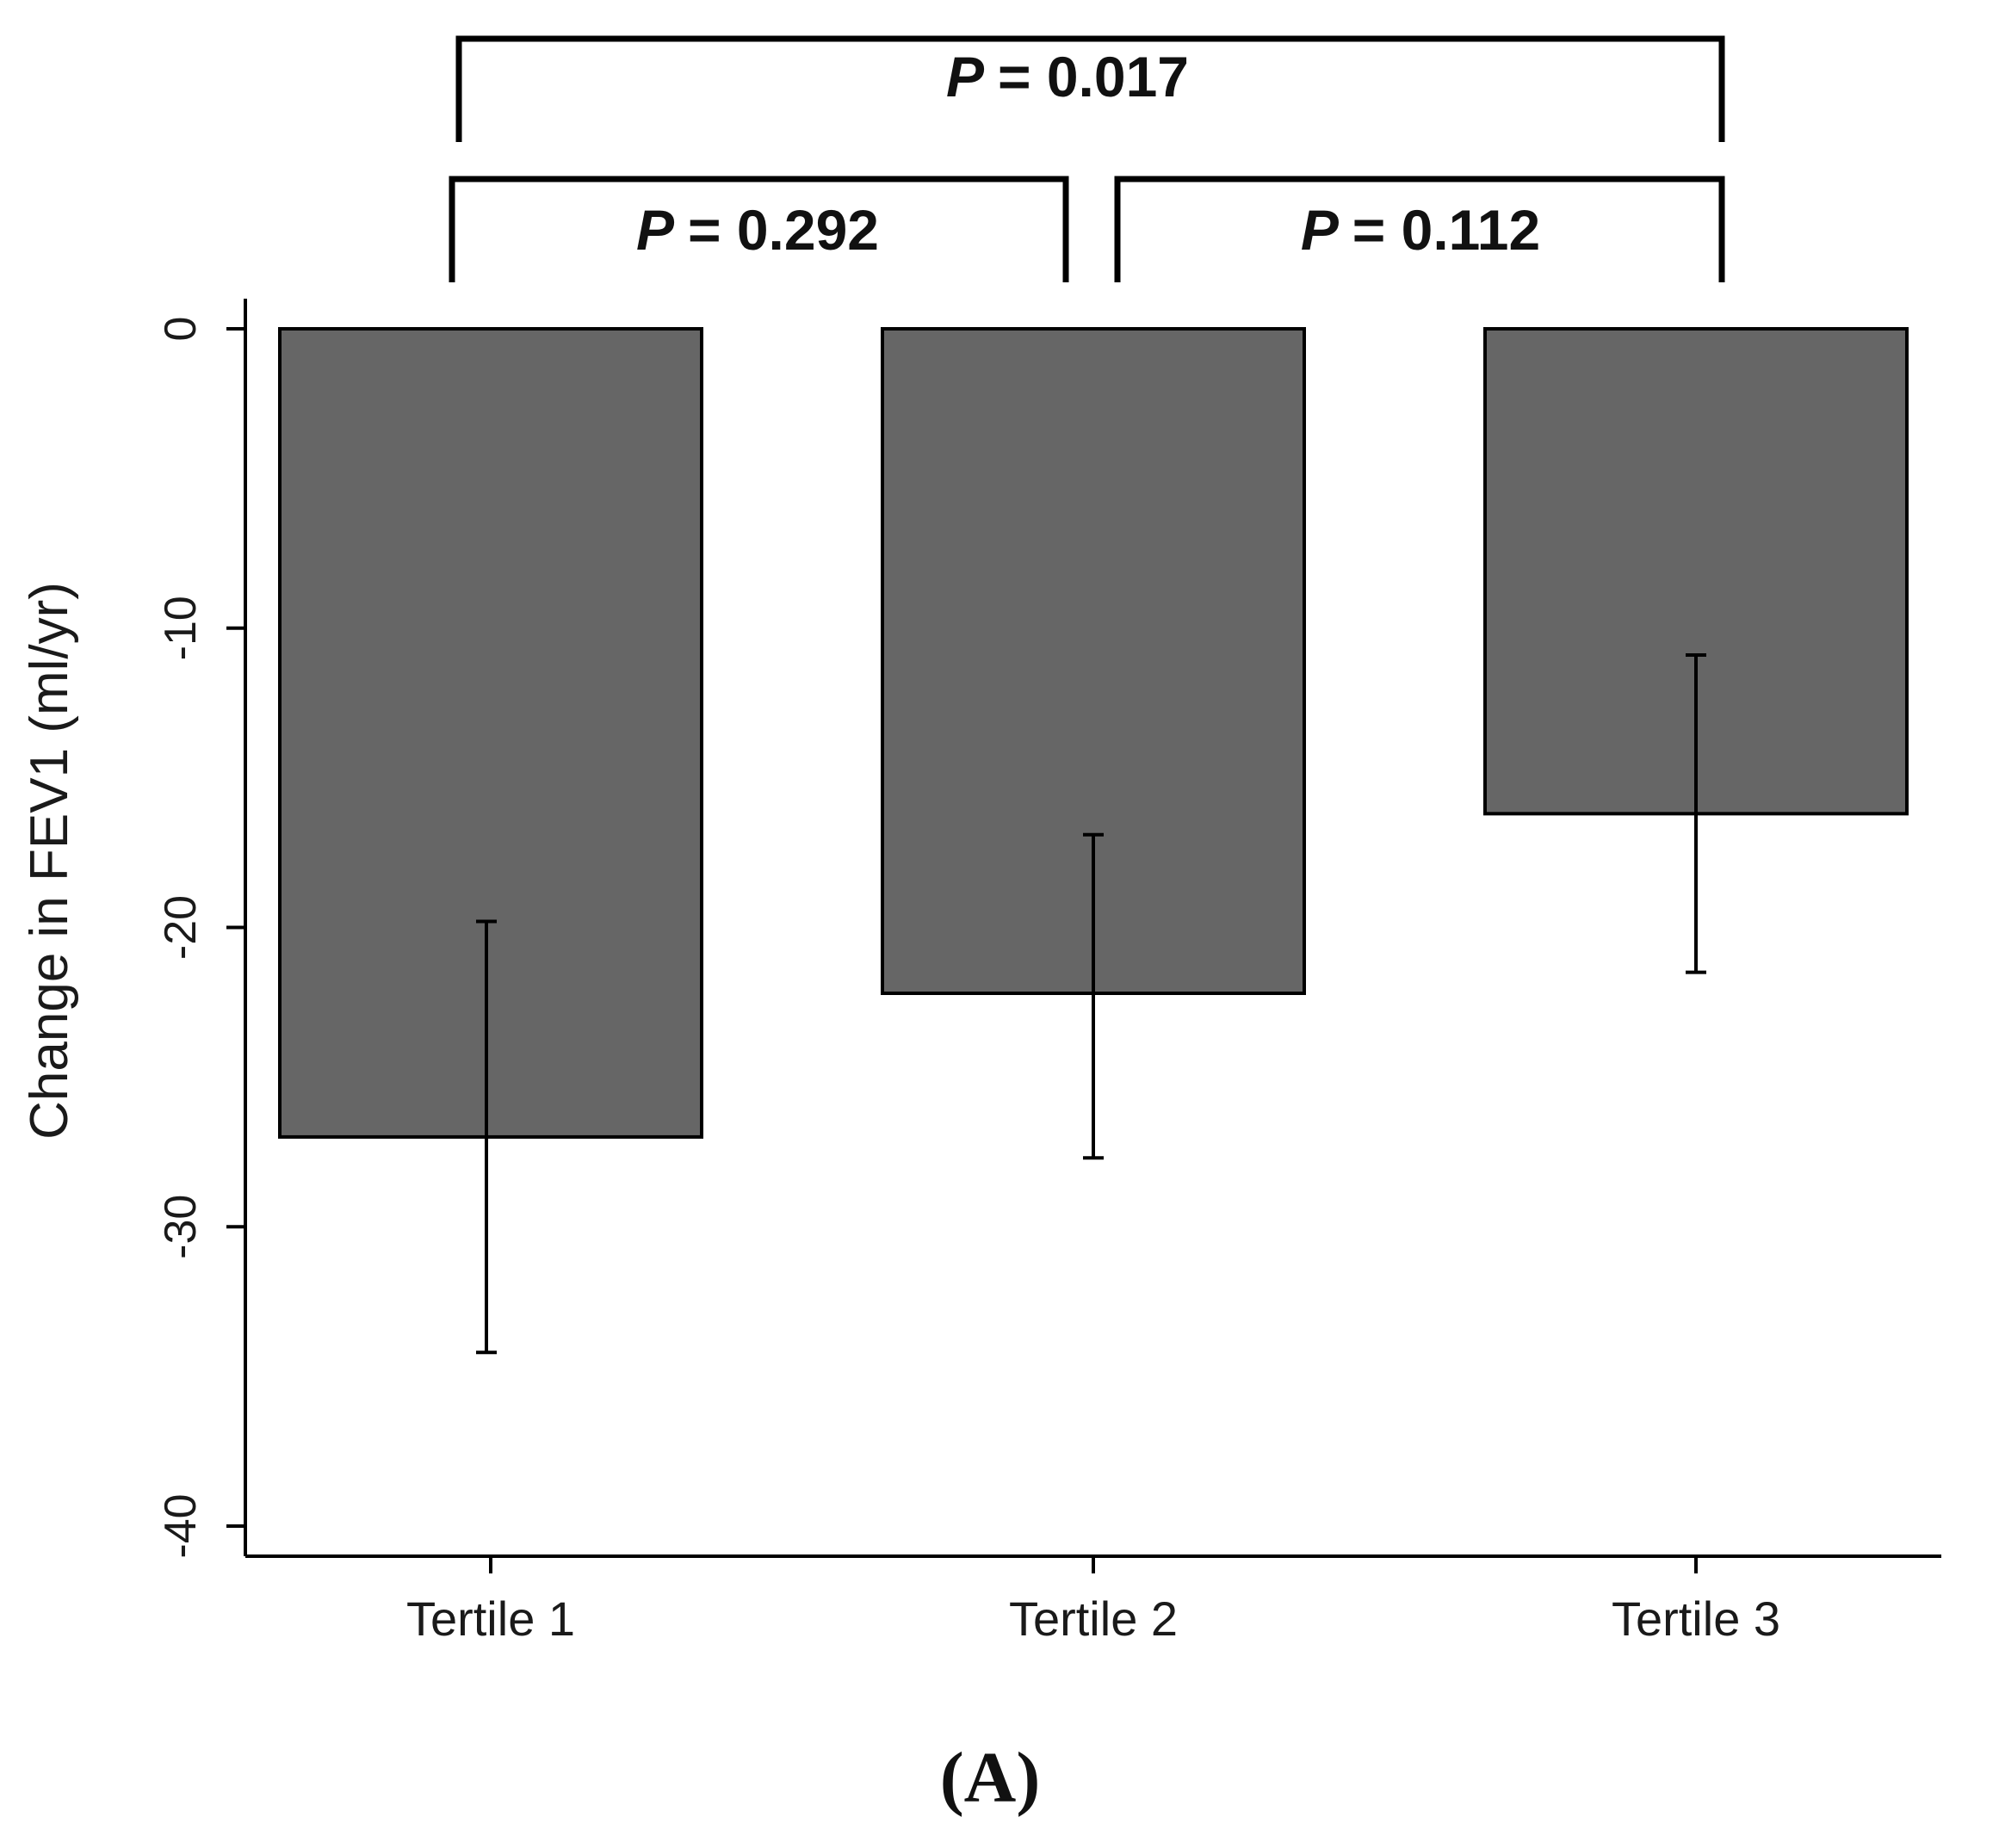 This screenshot has height=1848, width=1999. Describe the element at coordinates (181, 628) in the screenshot. I see `y-tick-label: -10` at that location.